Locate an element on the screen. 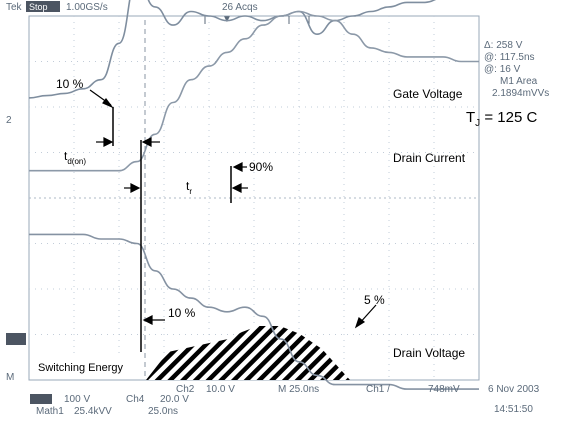 The height and width of the screenshot is (424, 582). arrow-tr-right-head is located at coordinates (236, 188).